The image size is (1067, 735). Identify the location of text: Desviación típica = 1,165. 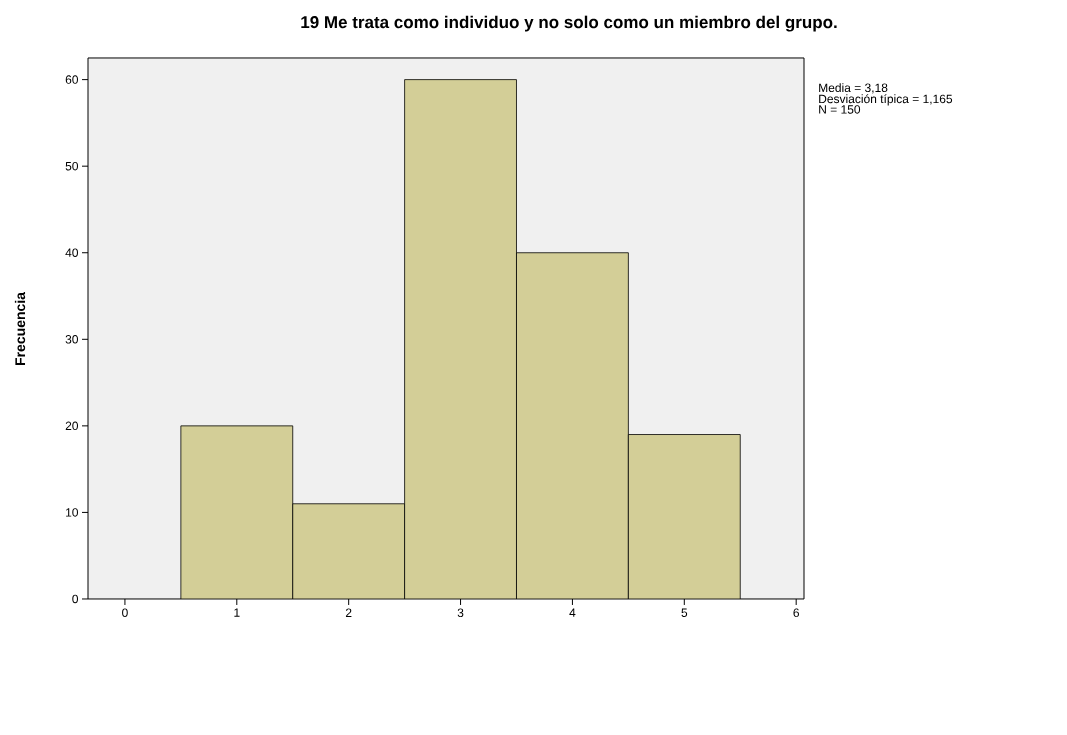
(886, 100).